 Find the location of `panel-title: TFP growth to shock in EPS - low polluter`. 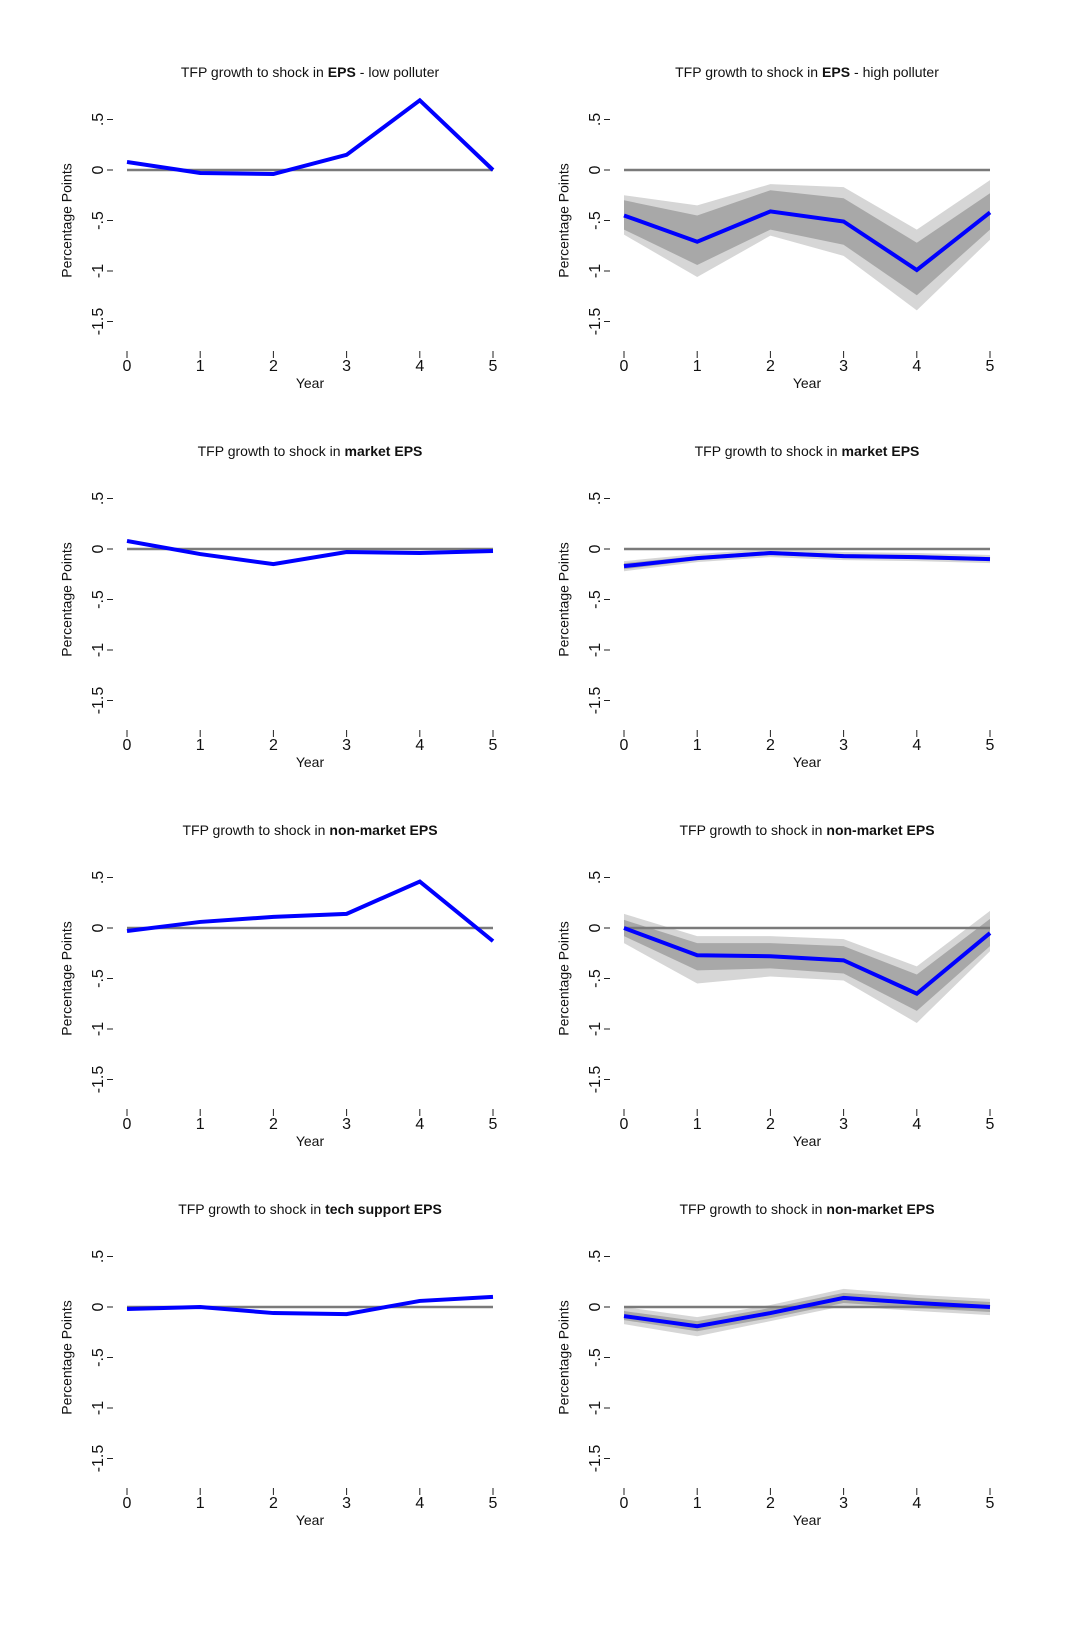

panel-title: TFP growth to shock in EPS - low polluter is located at coordinates (310, 72).